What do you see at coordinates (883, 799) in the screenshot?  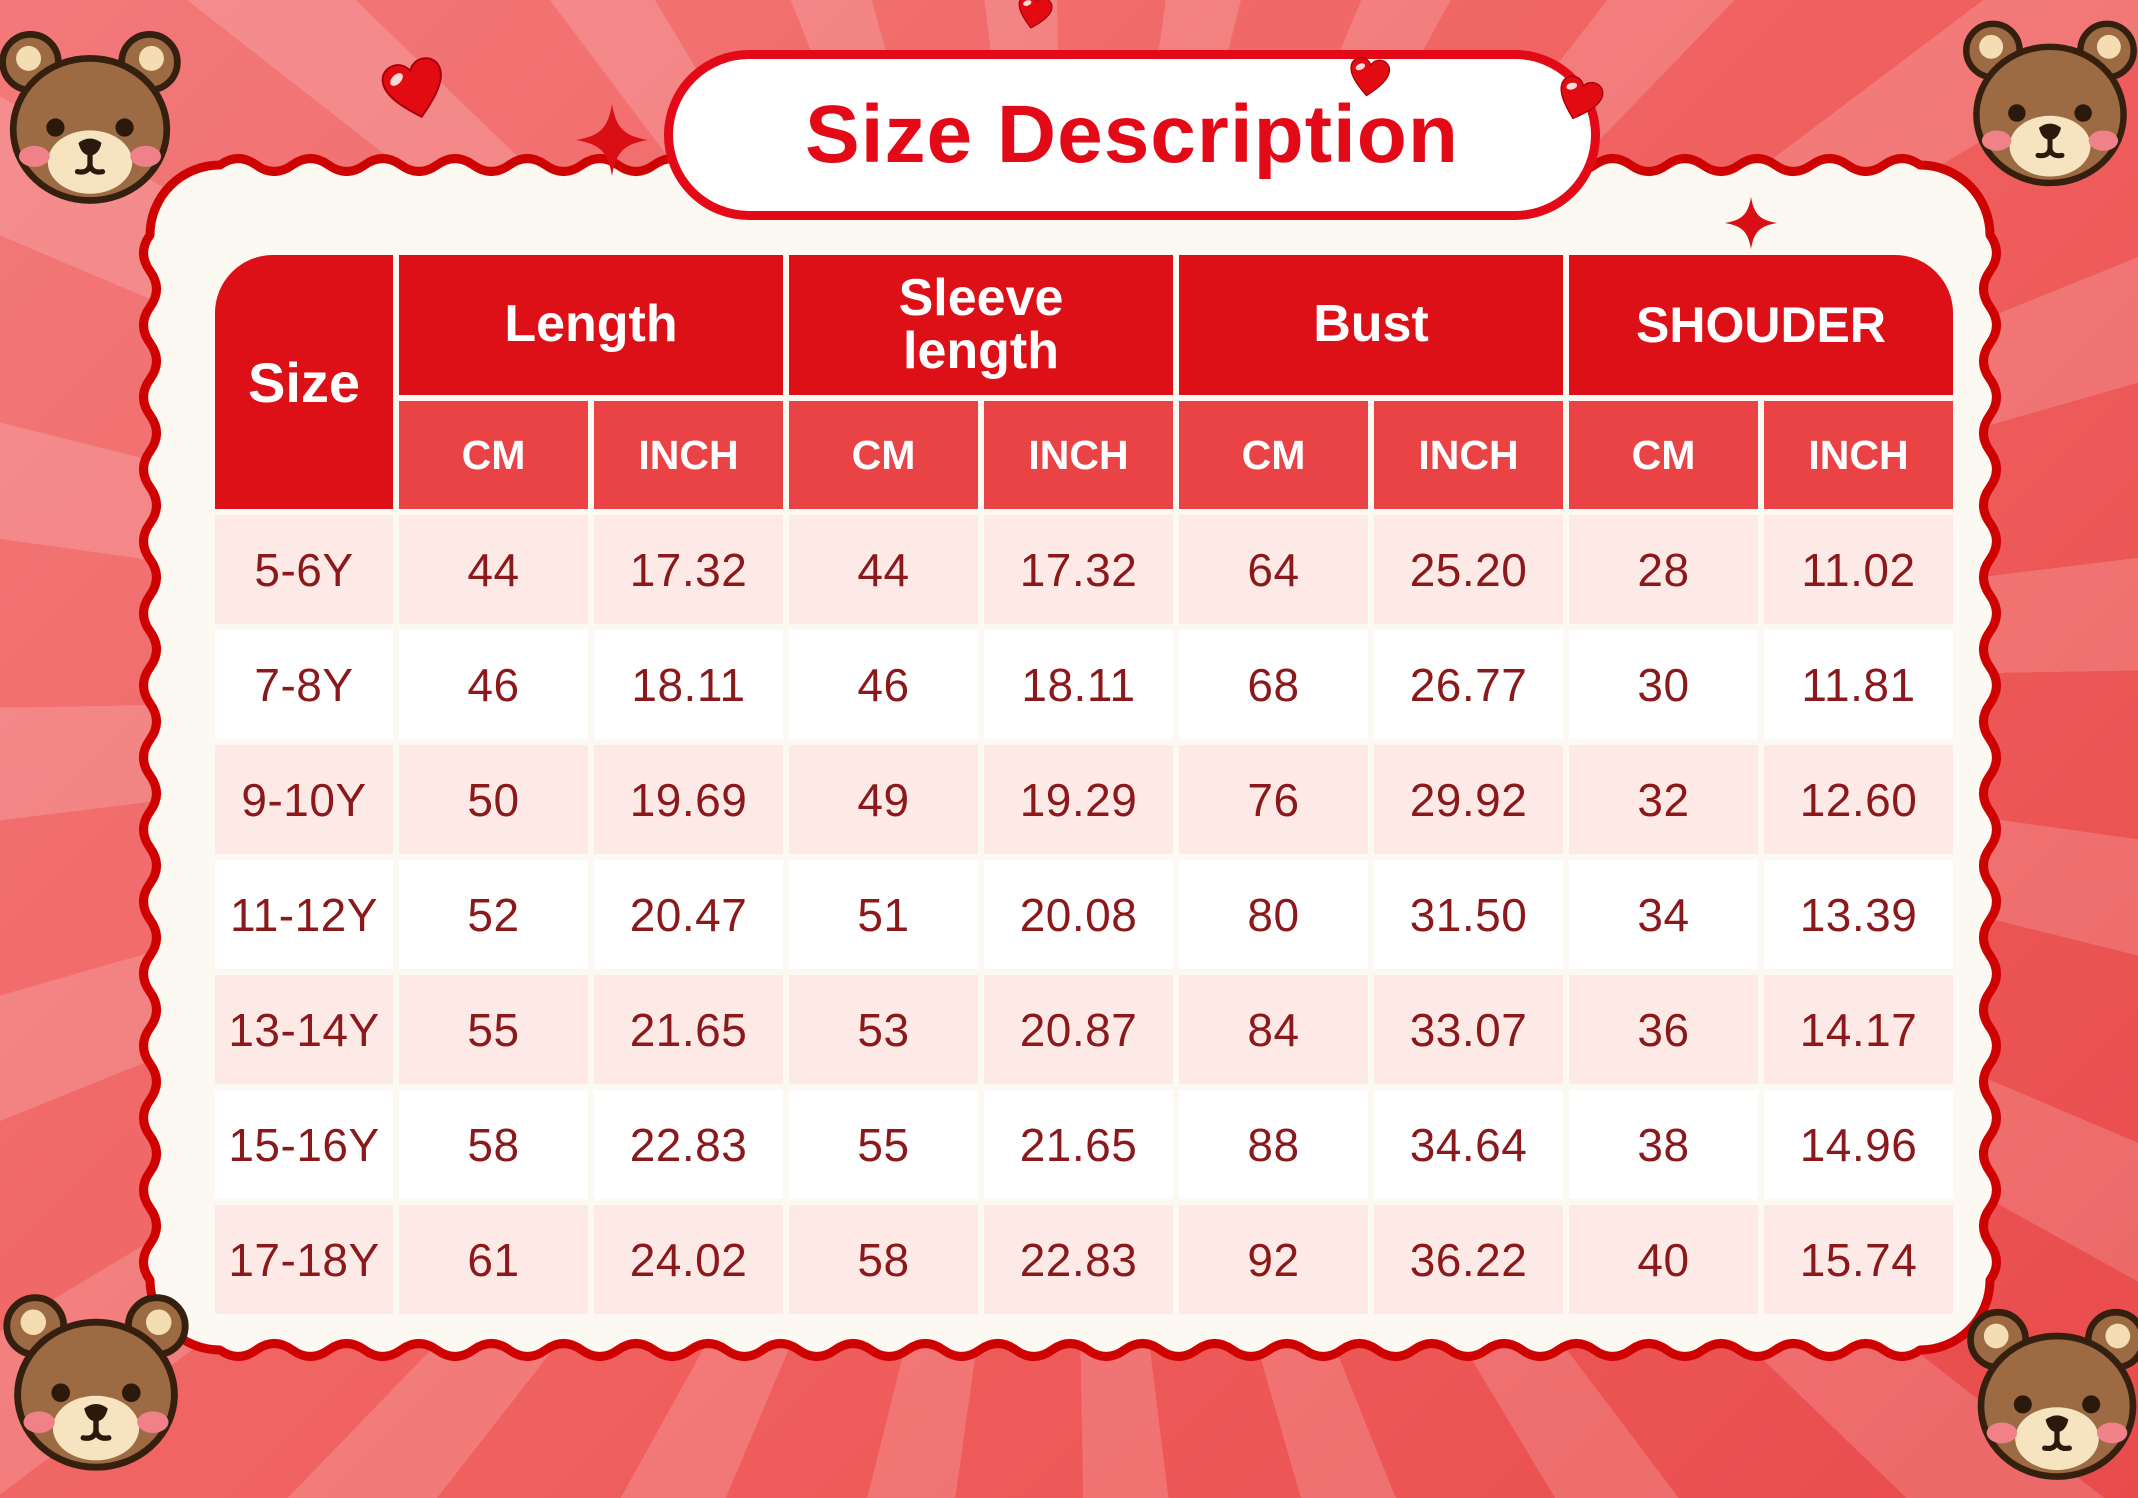 I see `table-cell: 49` at bounding box center [883, 799].